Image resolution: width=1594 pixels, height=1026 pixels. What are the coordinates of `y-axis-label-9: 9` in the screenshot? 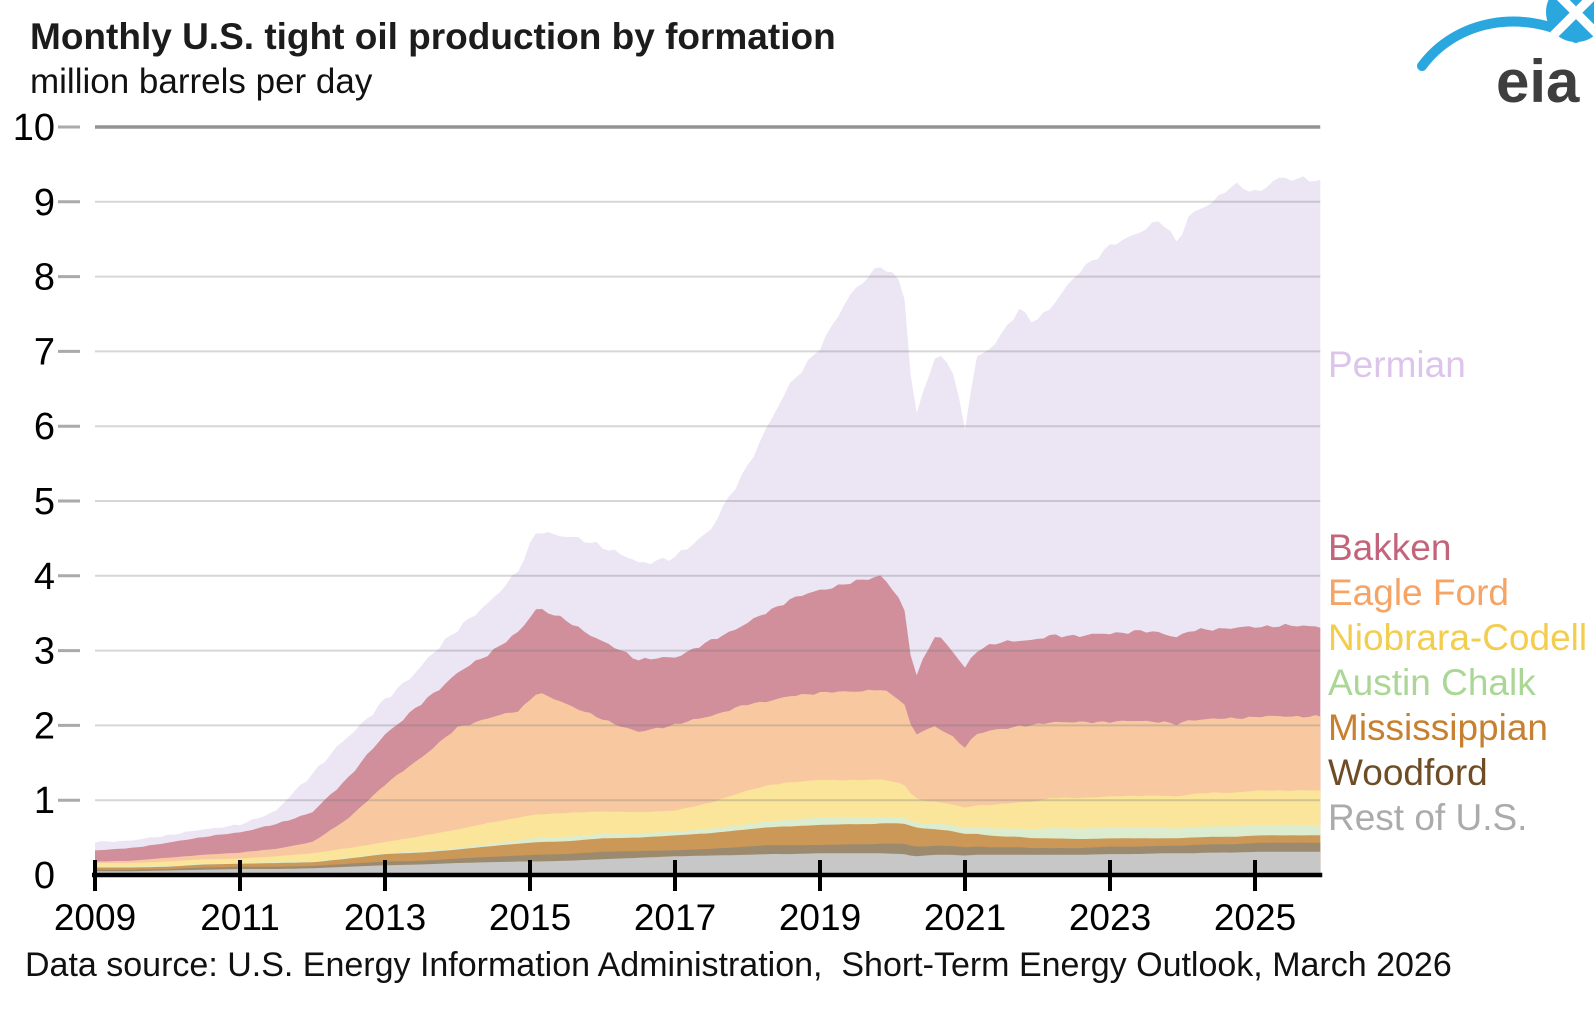 It's located at (44, 203).